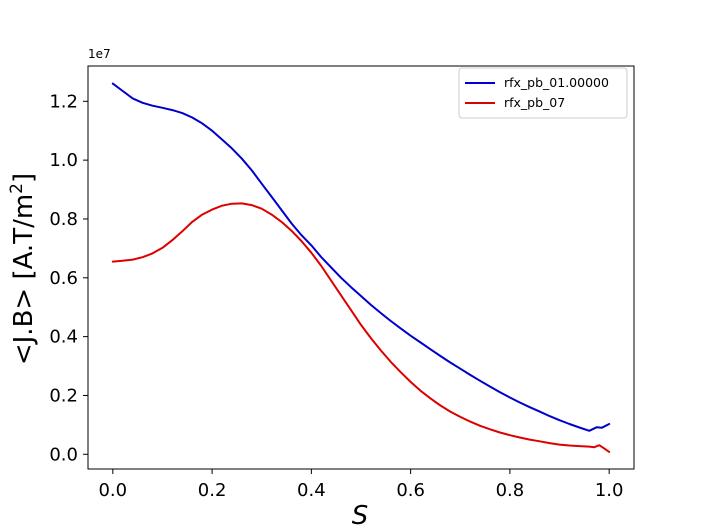 The image size is (704, 528). I want to click on y-axis-label-suffix: ], so click(24, 178).